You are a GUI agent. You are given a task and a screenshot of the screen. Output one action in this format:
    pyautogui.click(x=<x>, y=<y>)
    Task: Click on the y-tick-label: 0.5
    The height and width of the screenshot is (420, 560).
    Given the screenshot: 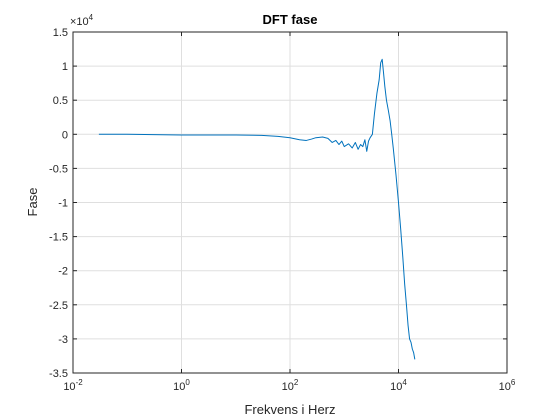 What is the action you would take?
    pyautogui.click(x=60, y=101)
    